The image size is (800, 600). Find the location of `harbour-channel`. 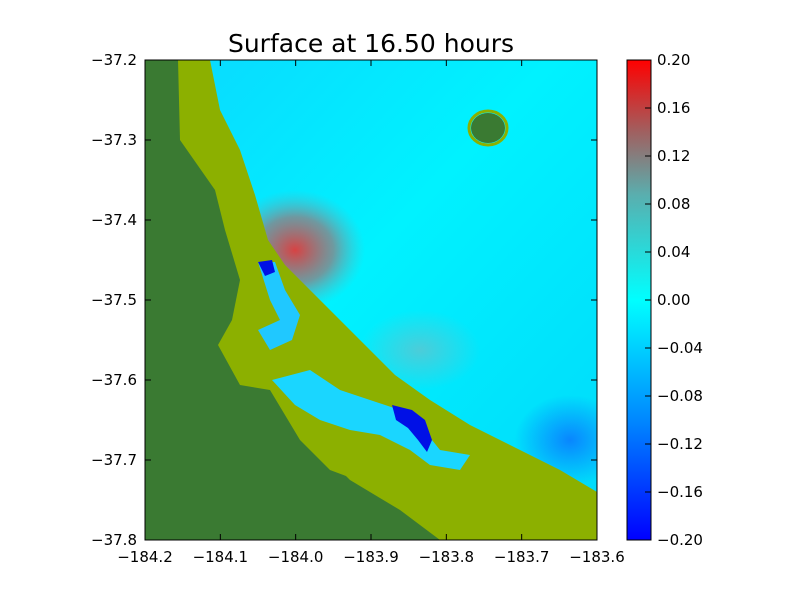

harbour-channel is located at coordinates (412, 428).